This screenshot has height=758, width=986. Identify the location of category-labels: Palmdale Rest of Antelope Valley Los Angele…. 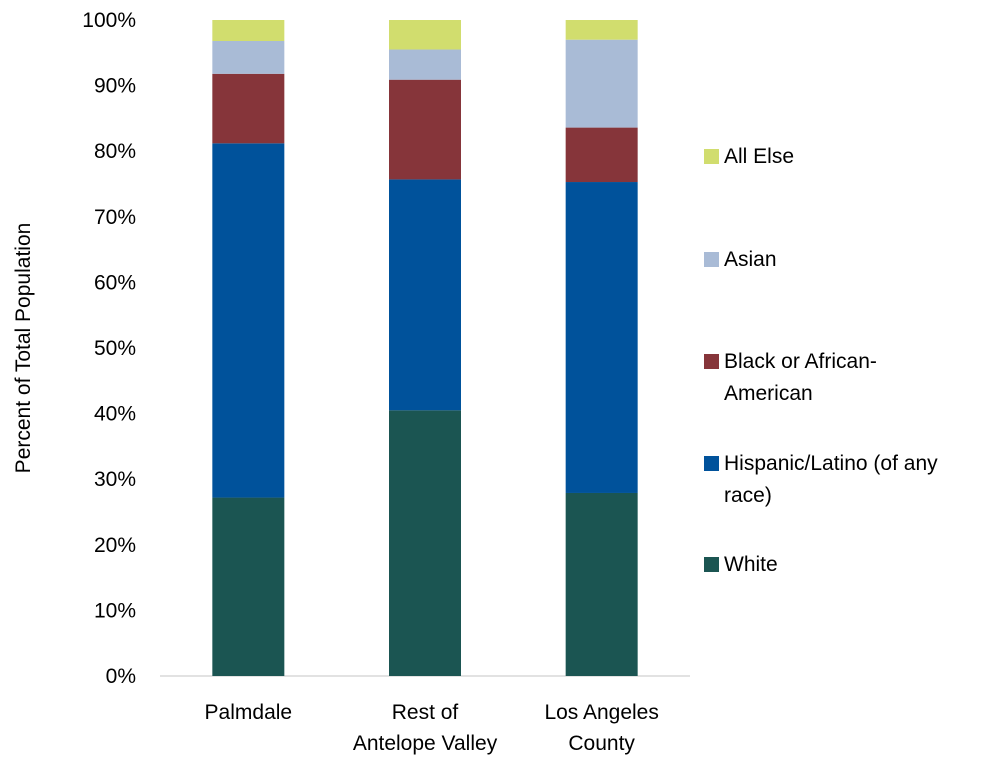
(432, 728).